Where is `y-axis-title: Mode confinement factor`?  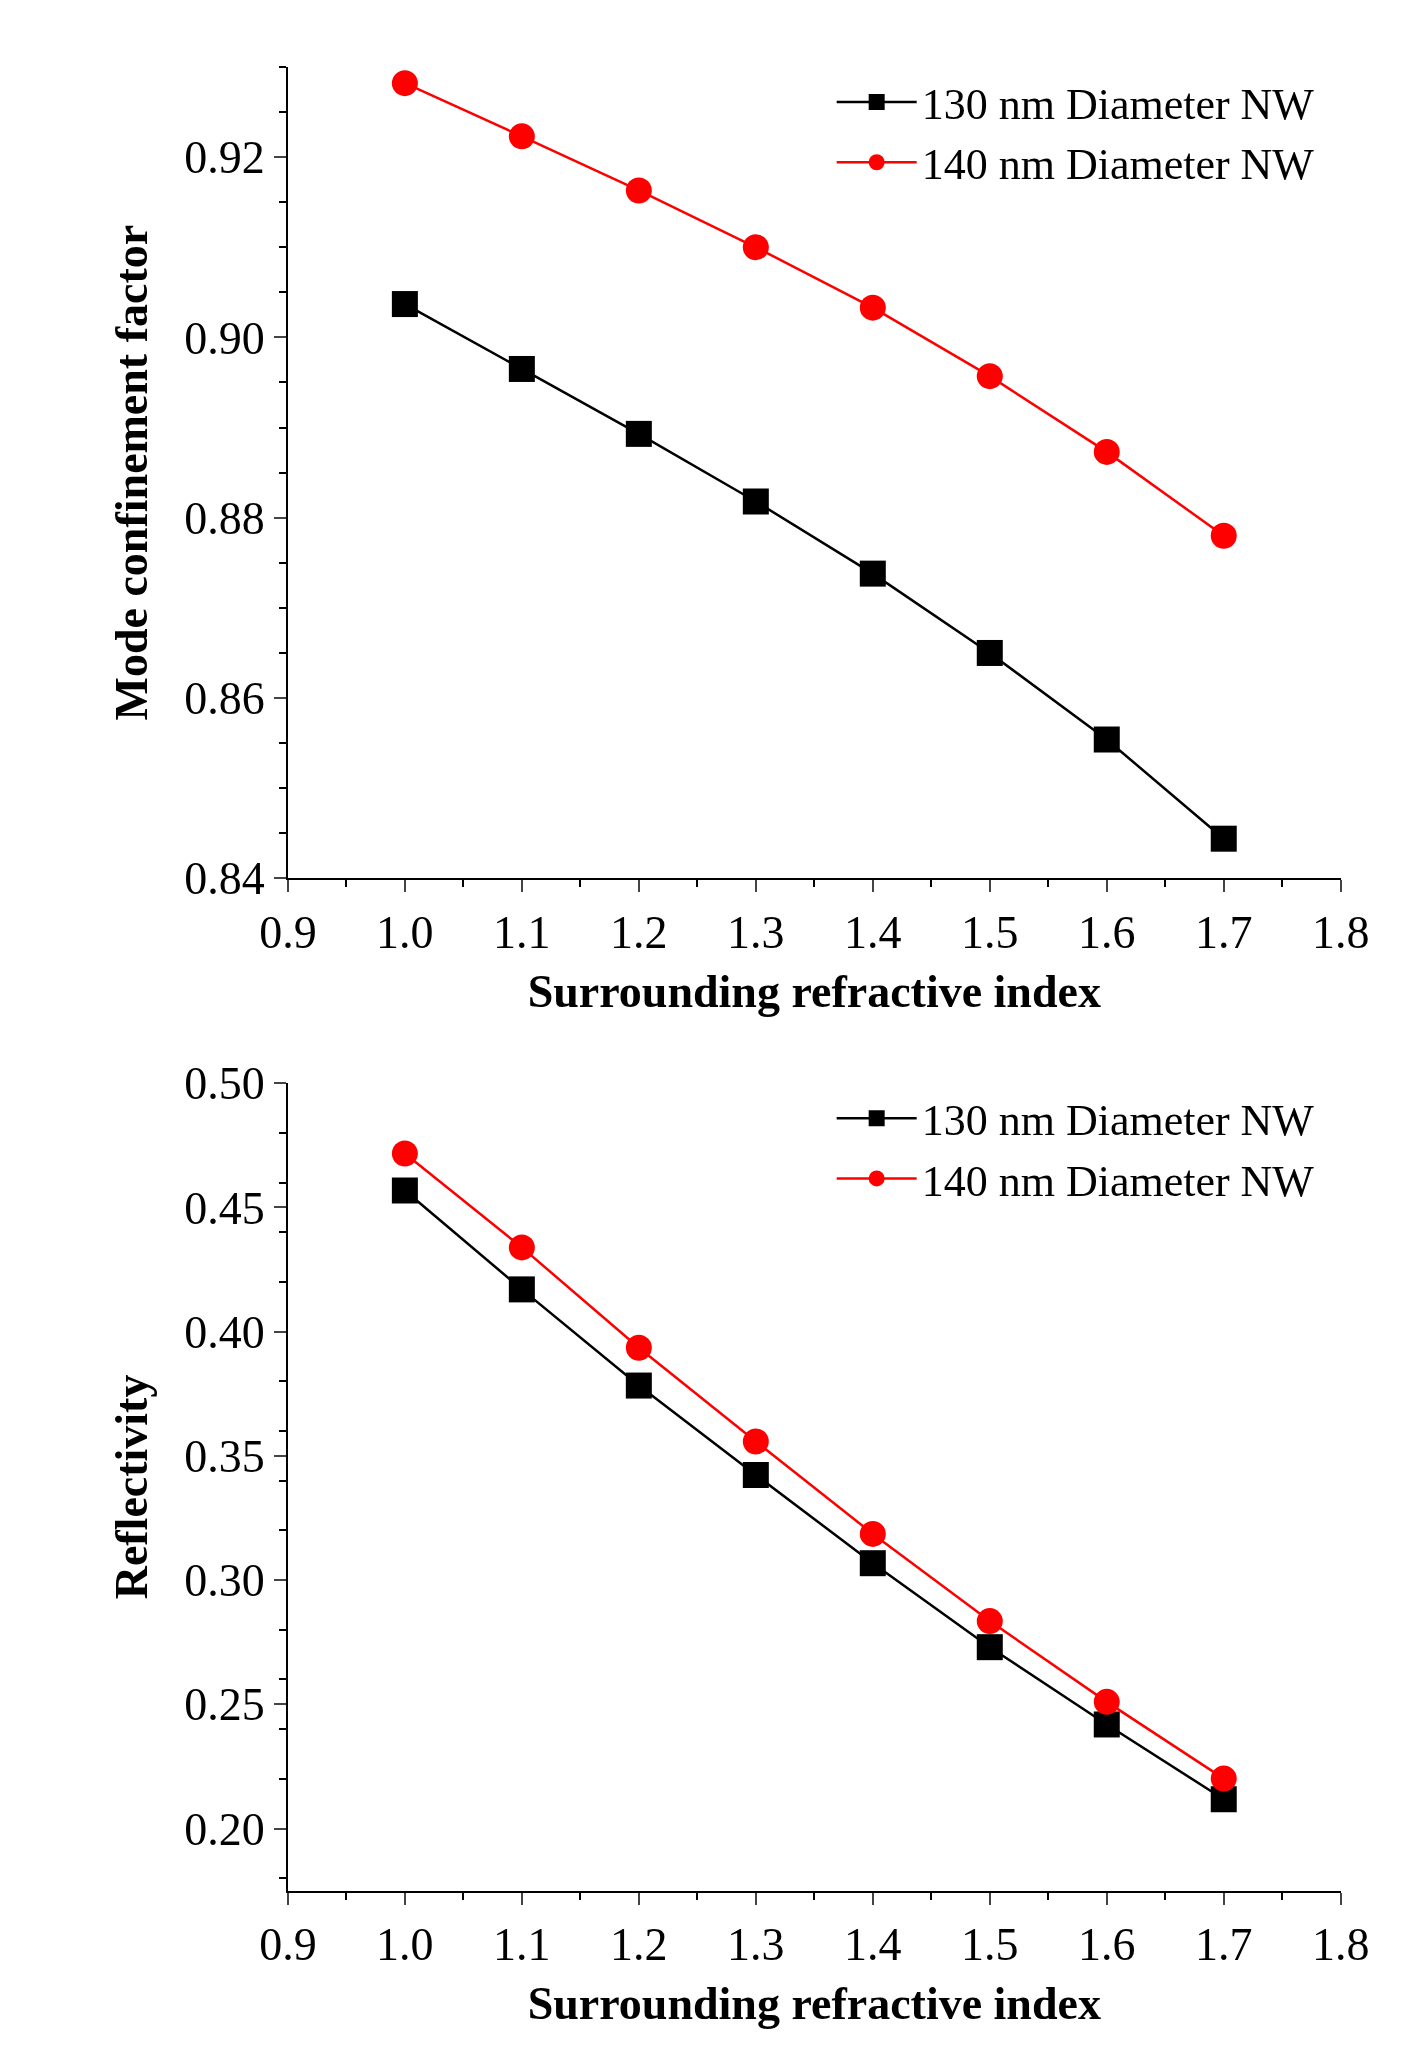 y-axis-title: Mode confinement factor is located at coordinates (132, 472).